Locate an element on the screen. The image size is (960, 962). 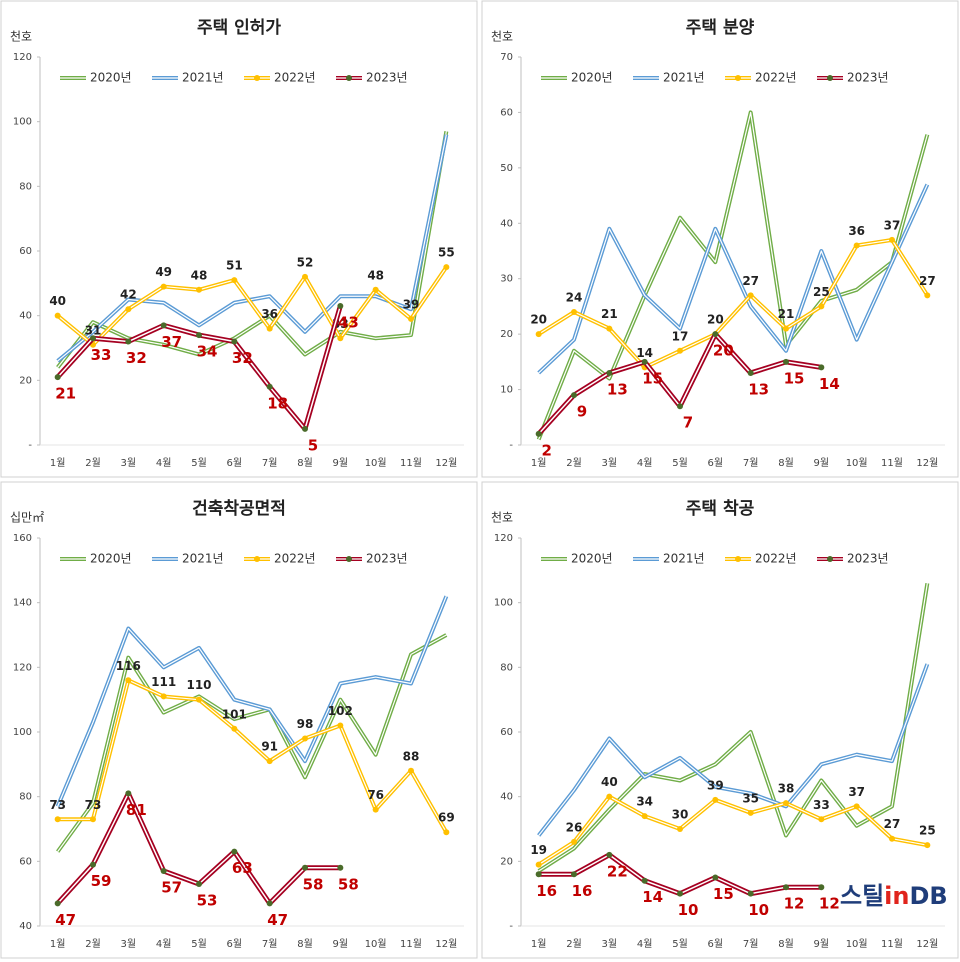
x-tick-label: 6월 is located at coordinates (235, 944).